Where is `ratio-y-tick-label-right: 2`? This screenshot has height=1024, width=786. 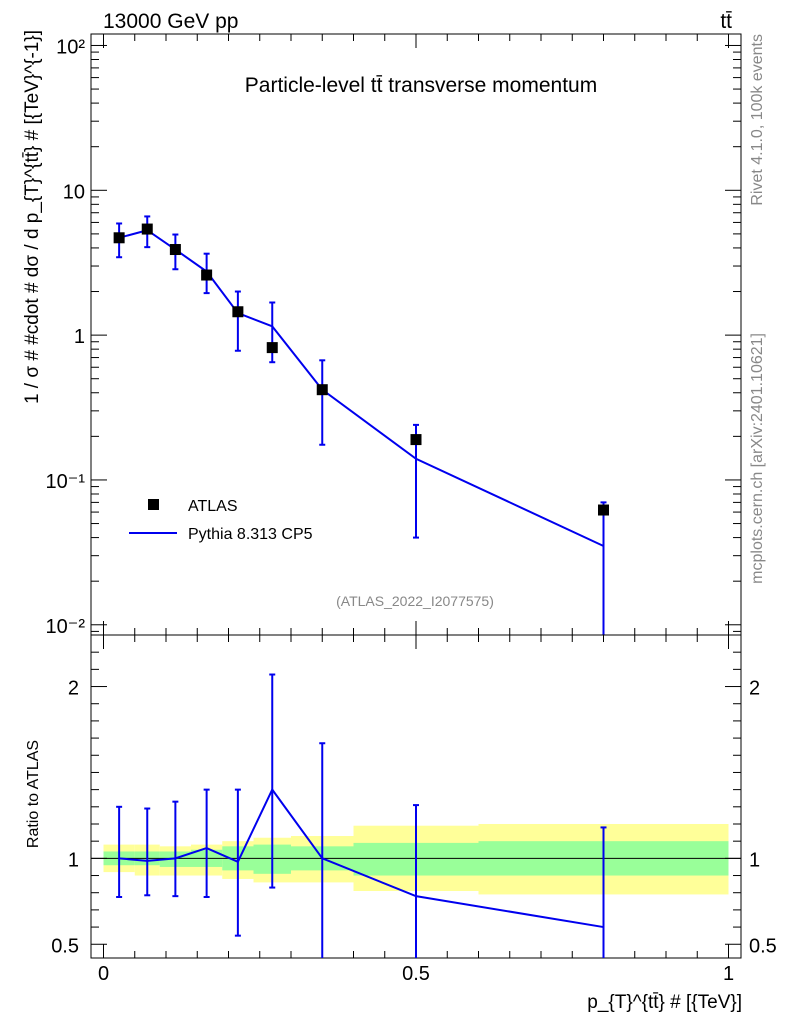 ratio-y-tick-label-right: 2 is located at coordinates (754, 689).